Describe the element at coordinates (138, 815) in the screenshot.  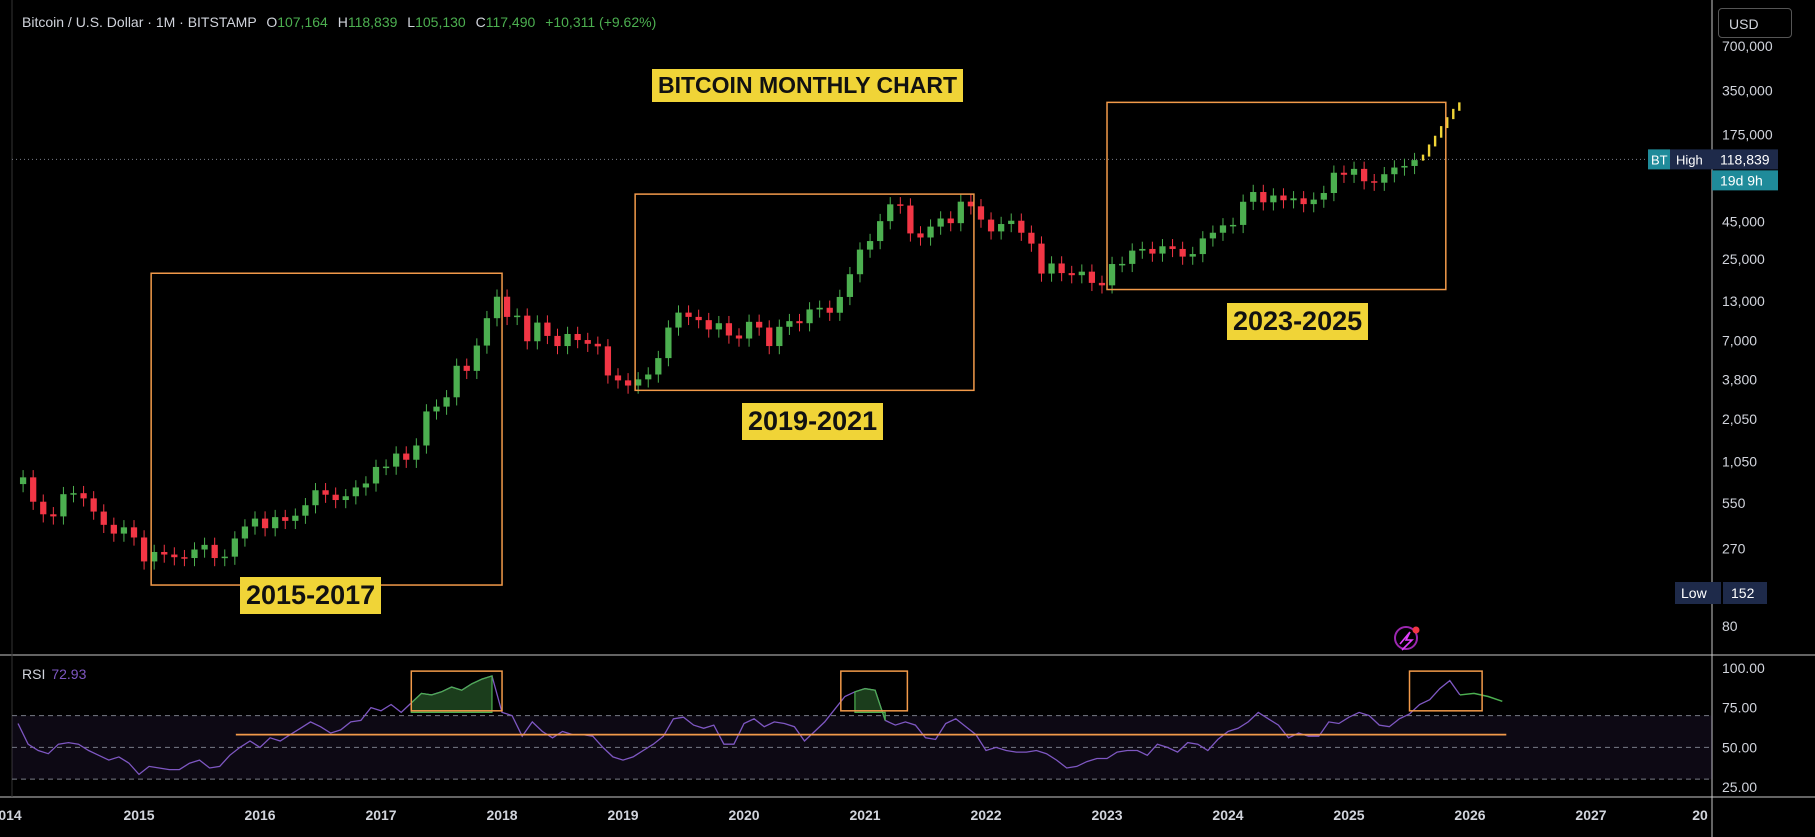
I see `x-tick-label: 2015` at that location.